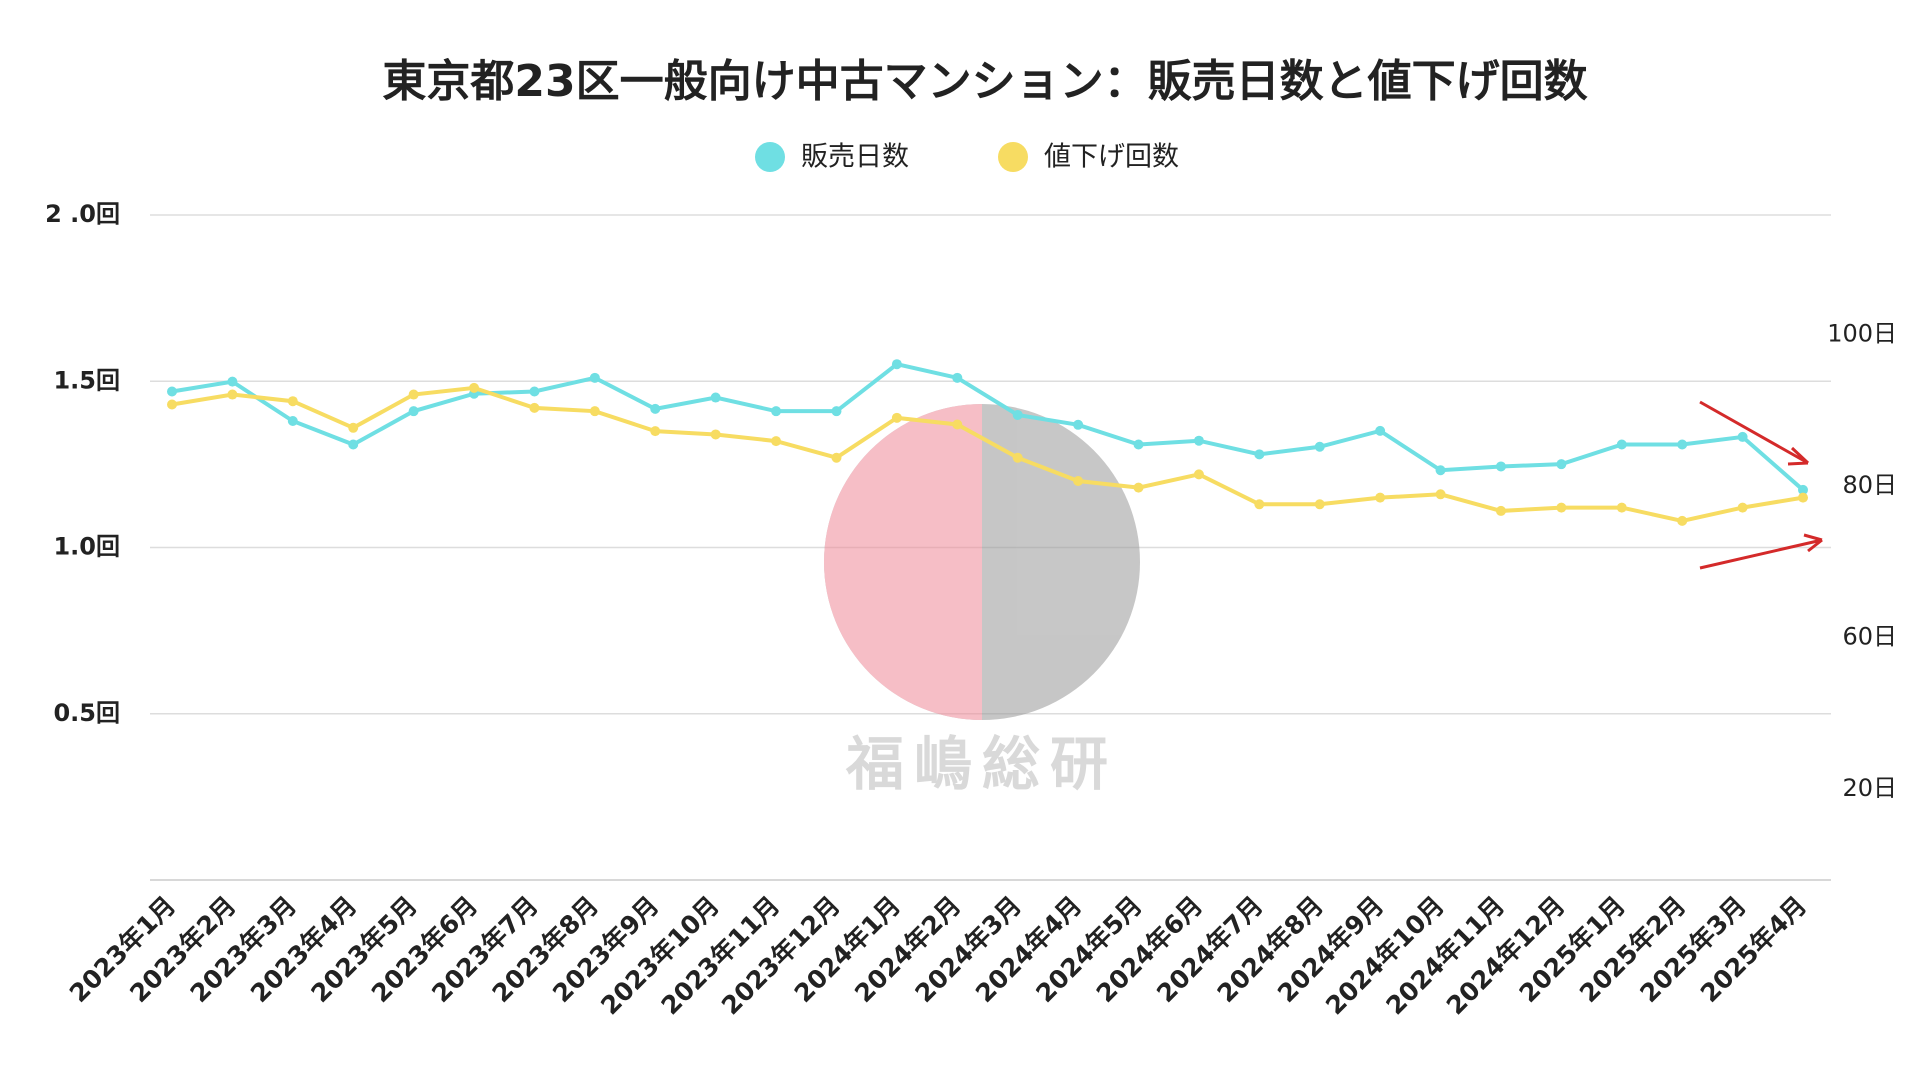 The image size is (1920, 1080). I want to click on watermark: 福嶋総研, so click(982, 601).